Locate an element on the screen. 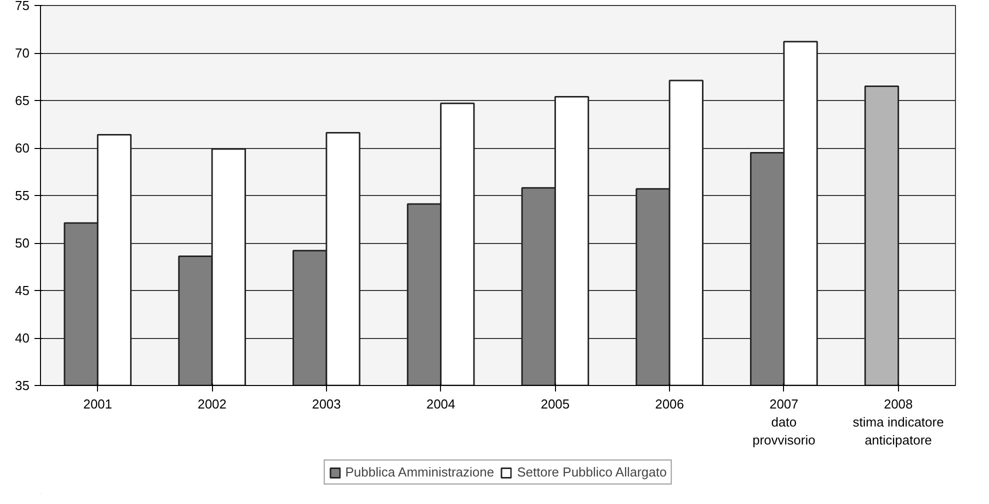 This screenshot has height=504, width=989. x-tick-label: 2004 is located at coordinates (441, 404).